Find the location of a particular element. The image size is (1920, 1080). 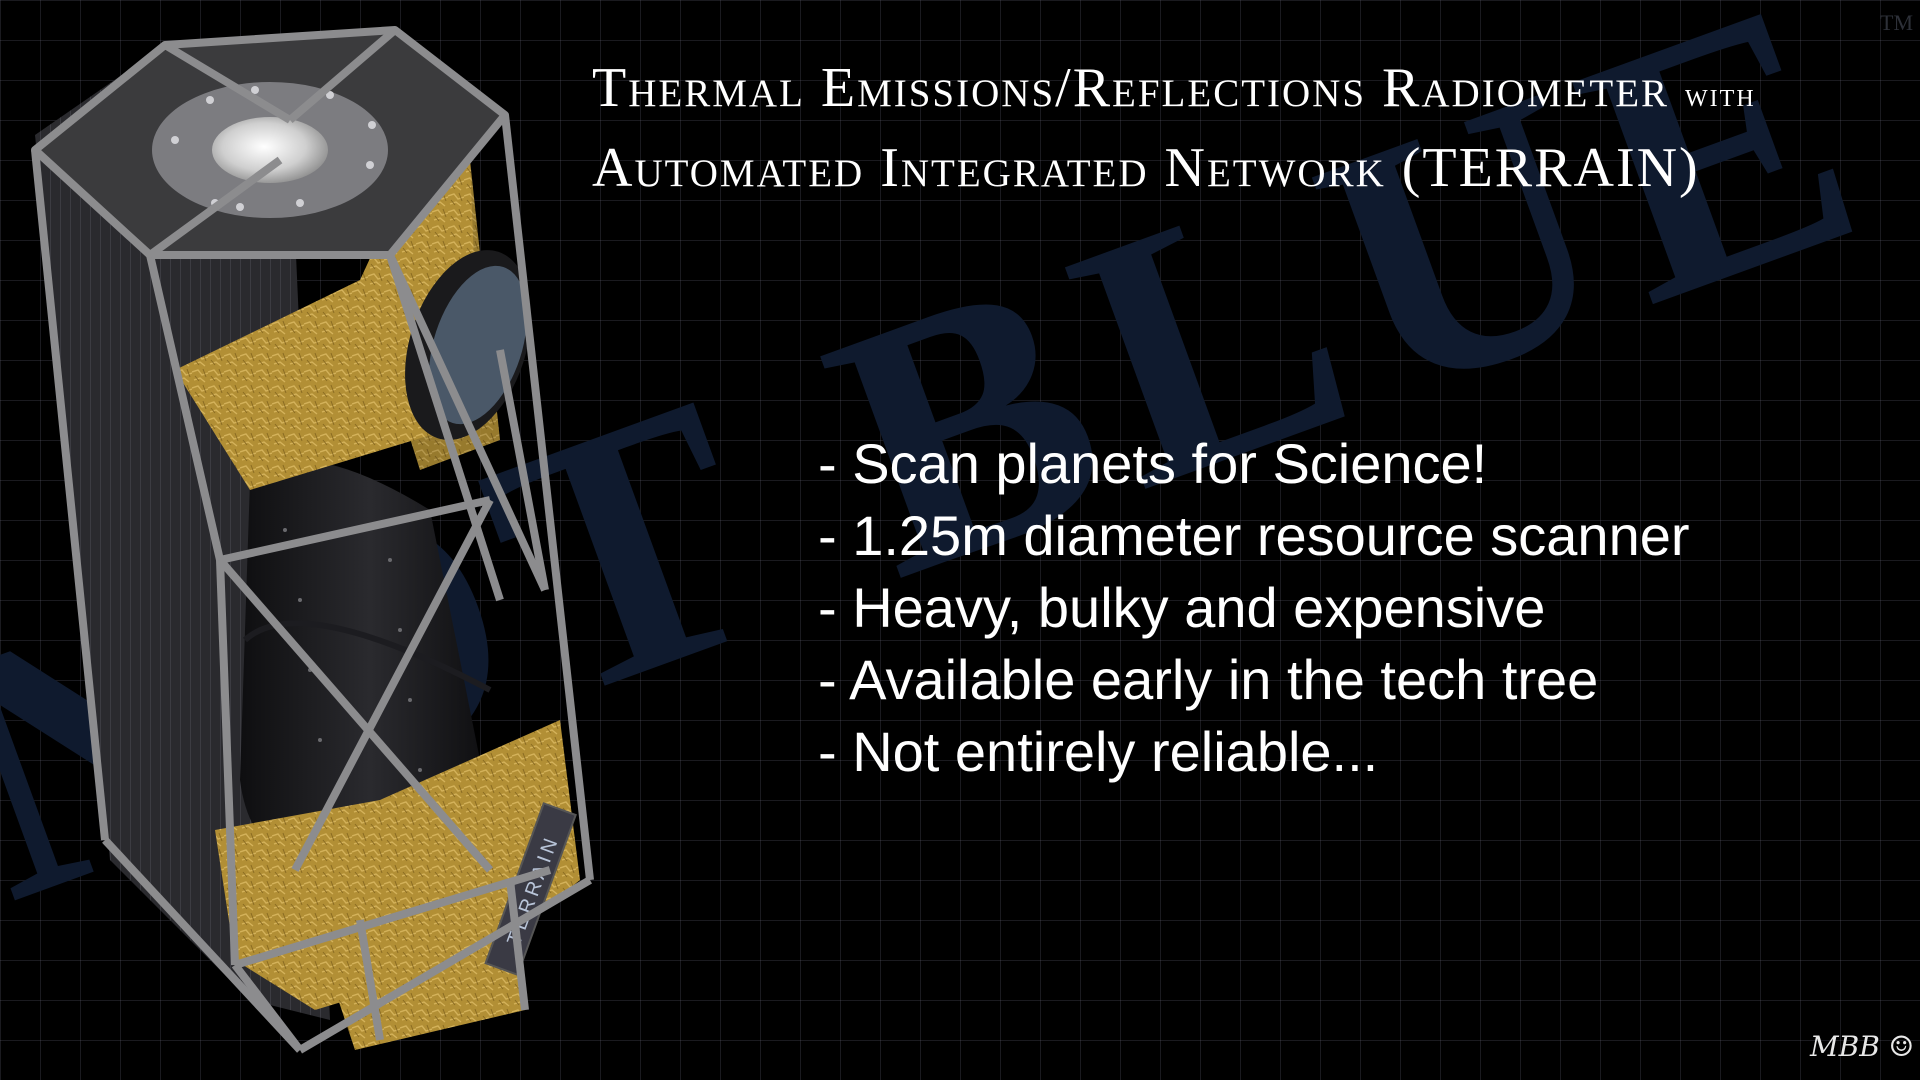

trademark-mark: TM is located at coordinates (1896, 22).